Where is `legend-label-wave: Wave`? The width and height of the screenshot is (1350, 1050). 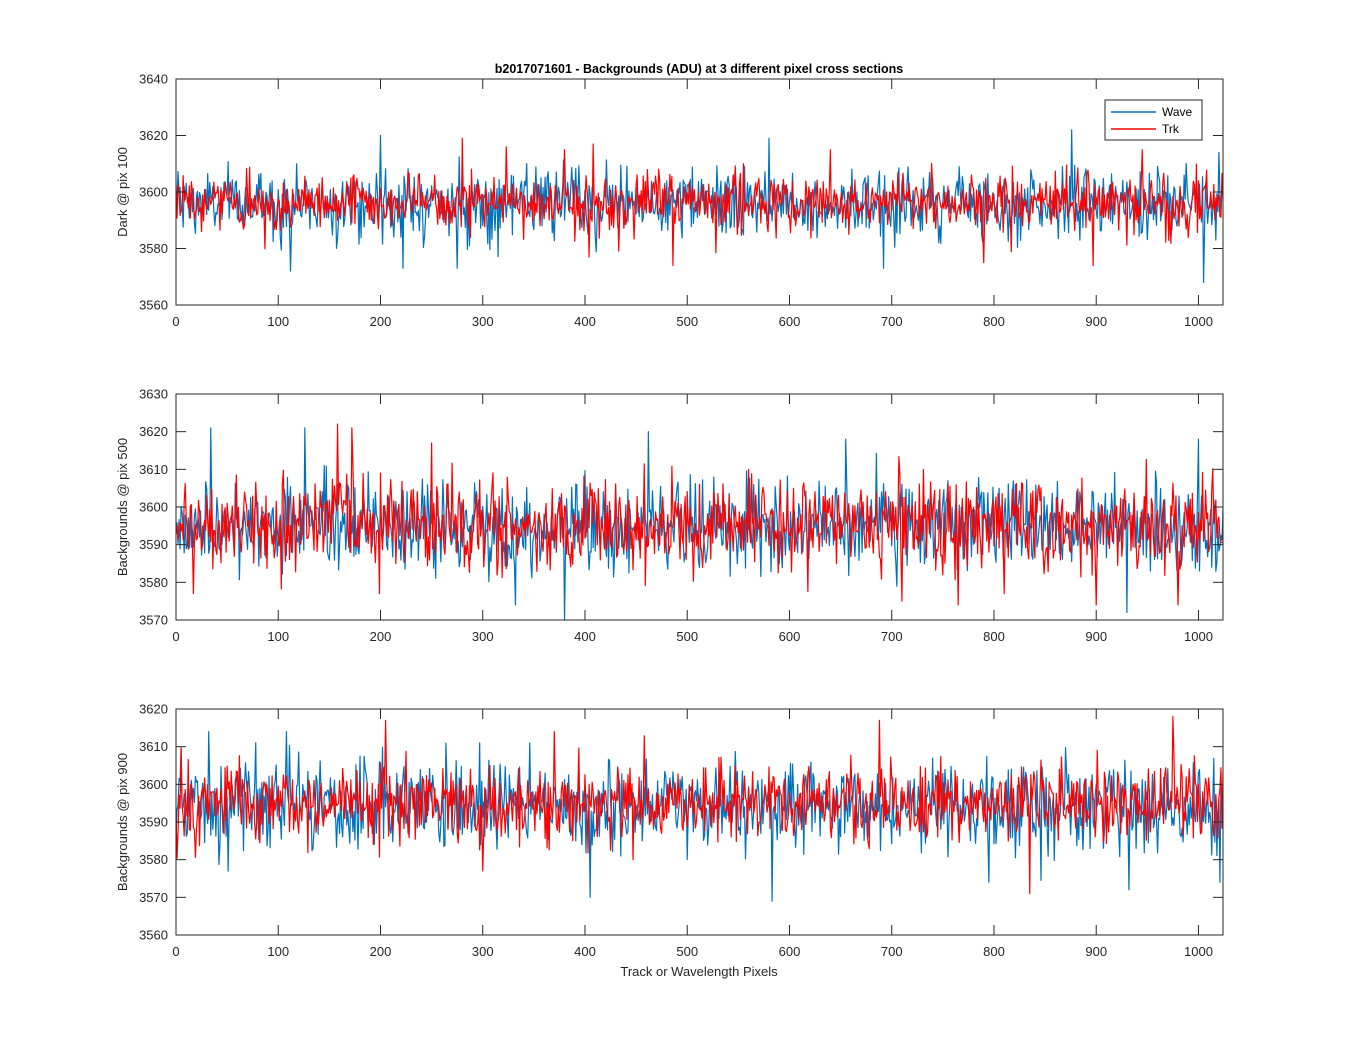
legend-label-wave: Wave is located at coordinates (1177, 112).